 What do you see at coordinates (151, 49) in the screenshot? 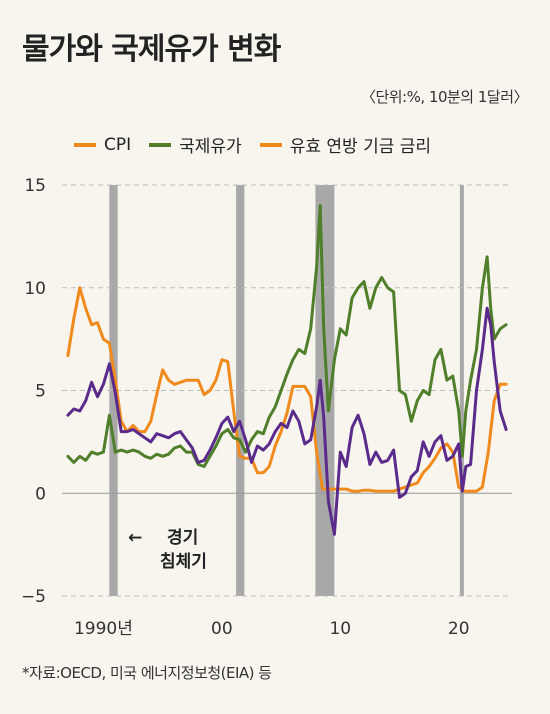
I see `chart-title: 물가와 국제유가 변화` at bounding box center [151, 49].